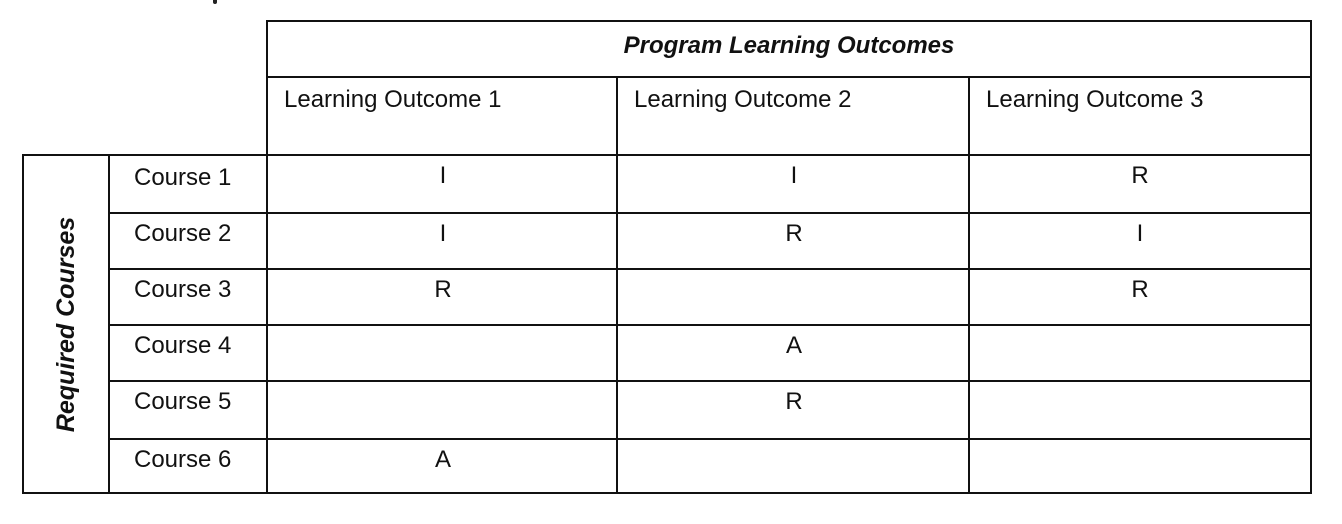  Describe the element at coordinates (793, 116) in the screenshot. I see `column-header-outcome-2: Learning Outcome 2` at that location.